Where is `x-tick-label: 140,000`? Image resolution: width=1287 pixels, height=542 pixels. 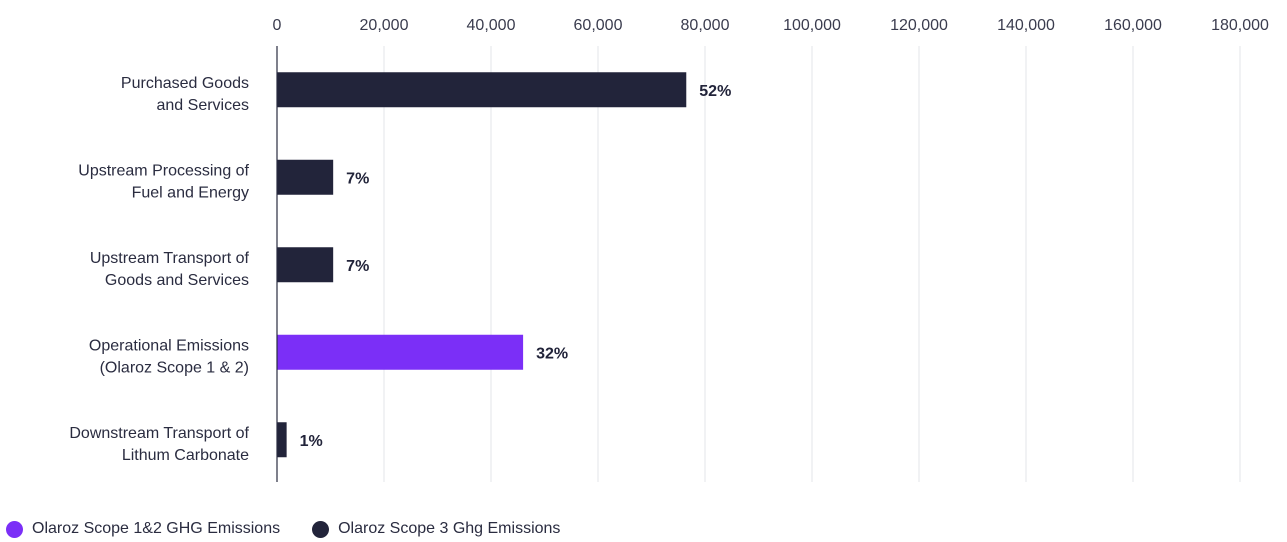
x-tick-label: 140,000 is located at coordinates (1026, 25).